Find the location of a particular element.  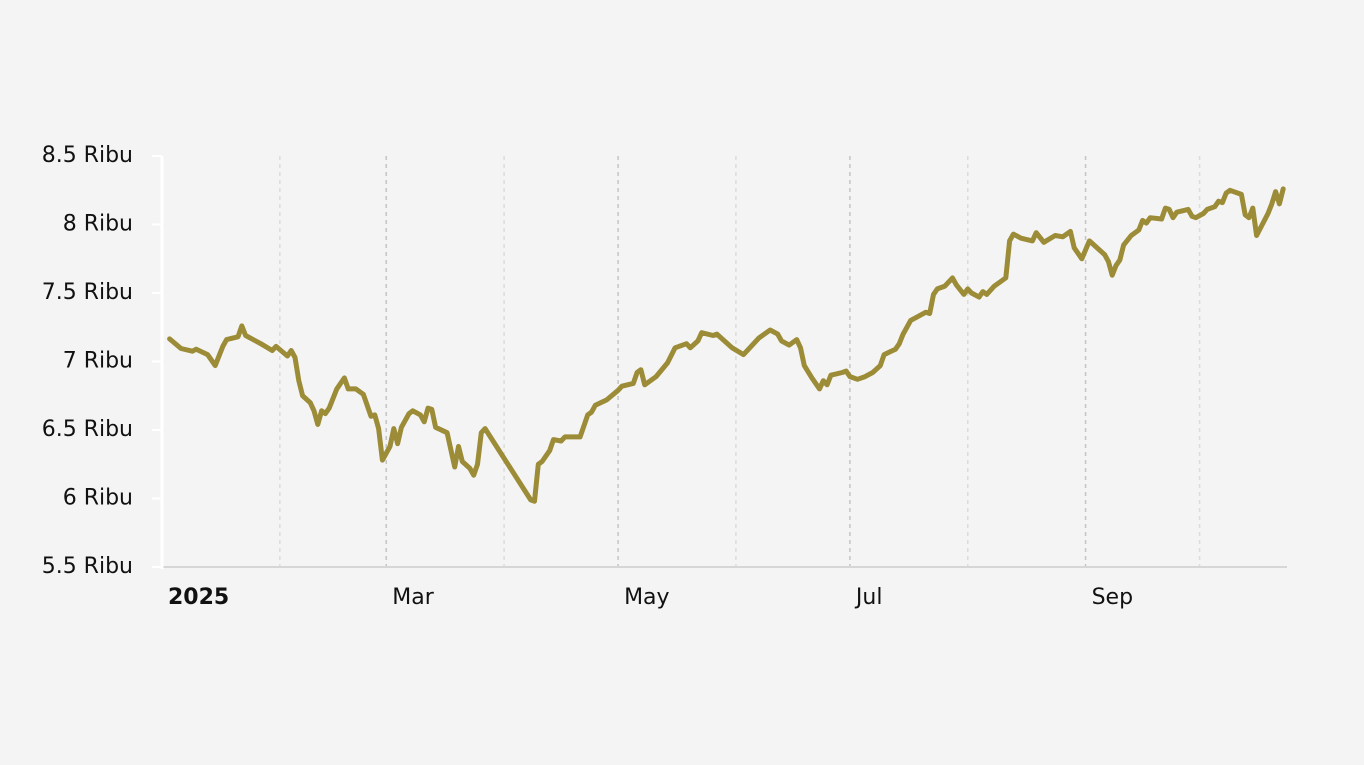

x-tick-label: Jul is located at coordinates (868, 597).